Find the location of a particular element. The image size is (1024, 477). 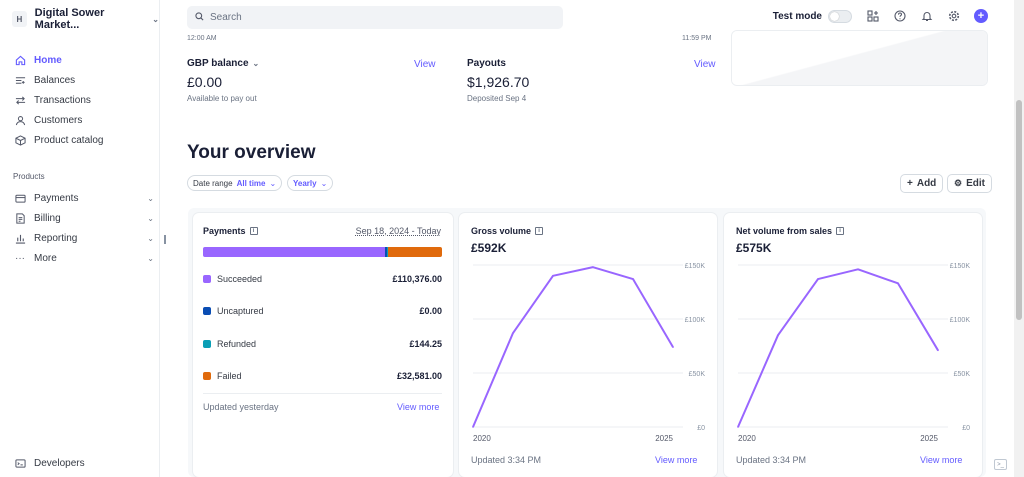

sidebar-item-billing: Billing ⌄ is located at coordinates (84, 218).